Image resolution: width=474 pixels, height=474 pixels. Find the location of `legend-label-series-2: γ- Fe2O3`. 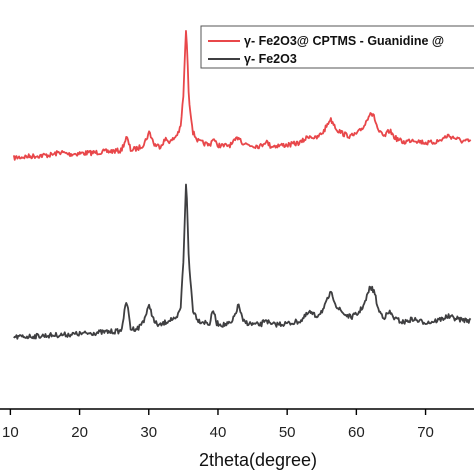

legend-label-series-2: γ- Fe2O3 is located at coordinates (270, 59).